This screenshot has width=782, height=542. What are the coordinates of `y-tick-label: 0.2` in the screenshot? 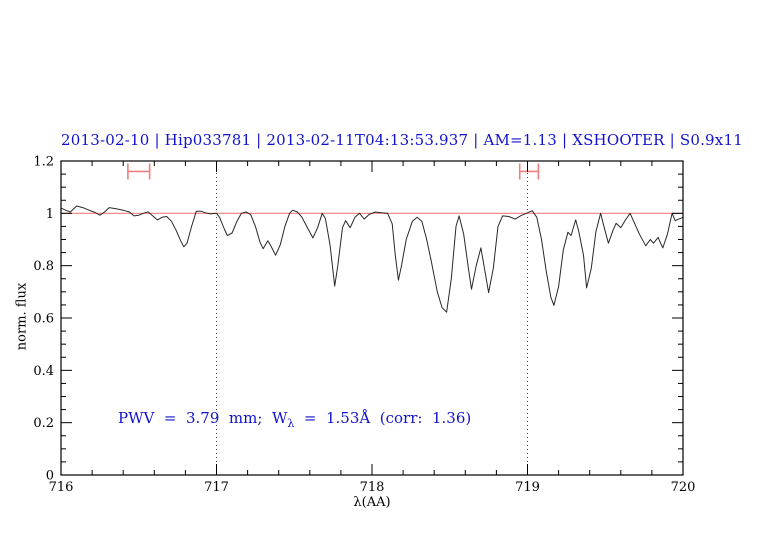 It's located at (43, 423).